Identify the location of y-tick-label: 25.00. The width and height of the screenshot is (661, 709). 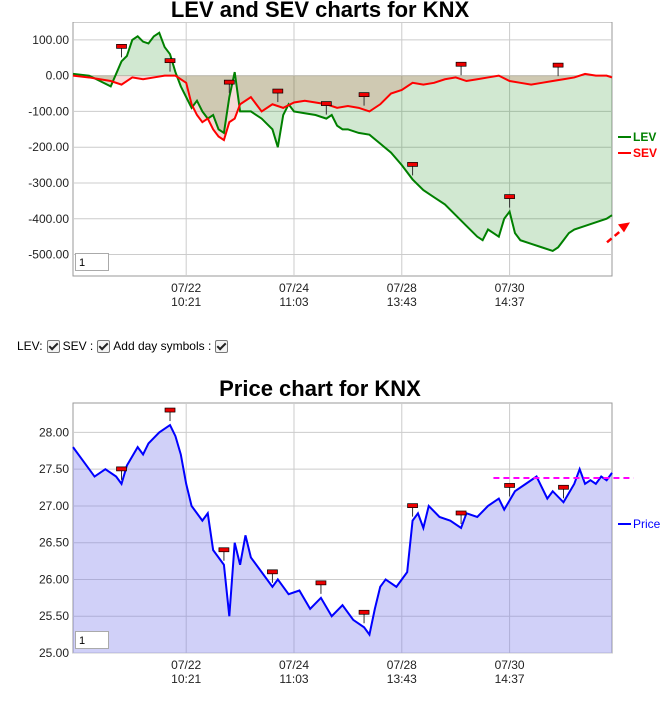
(54, 653).